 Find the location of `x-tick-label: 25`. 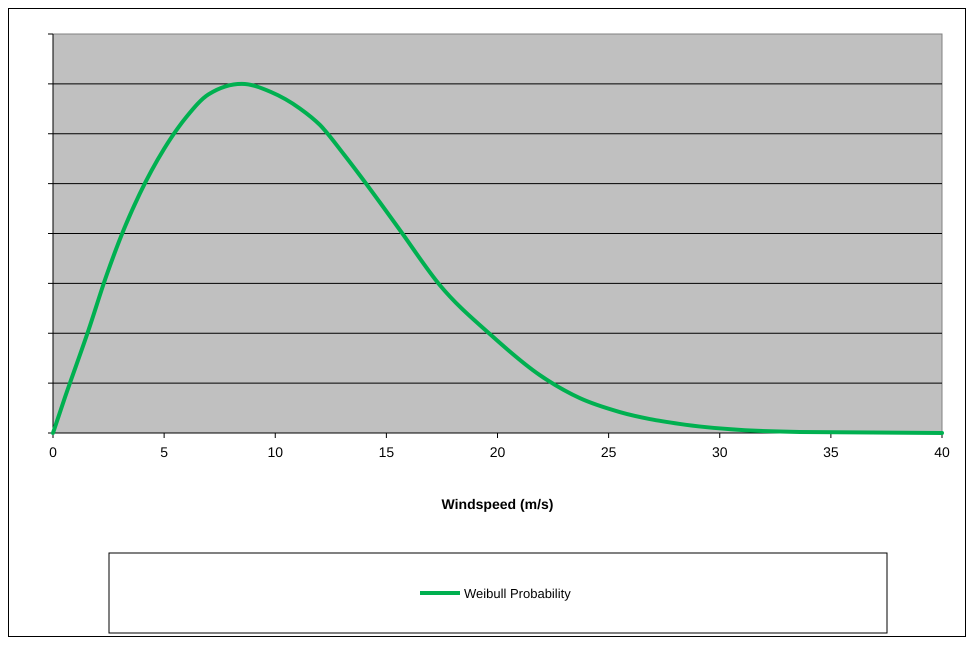

x-tick-label: 25 is located at coordinates (608, 452).